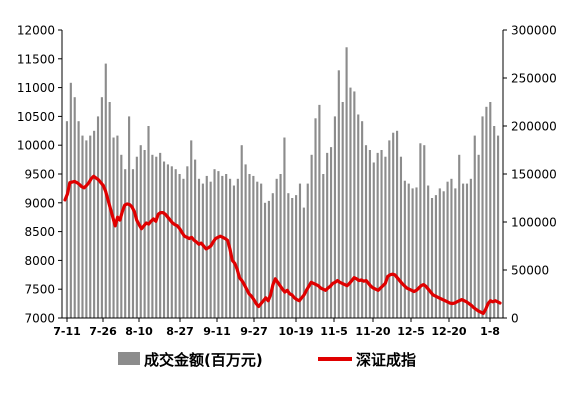 The width and height of the screenshot is (575, 404). Describe the element at coordinates (203, 360) in the screenshot. I see `legend-bar-label: 成交金额(百万元)` at that location.